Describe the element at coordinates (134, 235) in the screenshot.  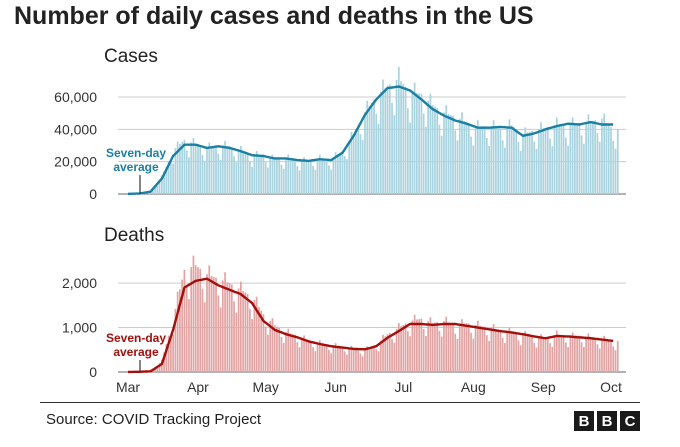
I see `deaths-panel-title: Deaths` at that location.